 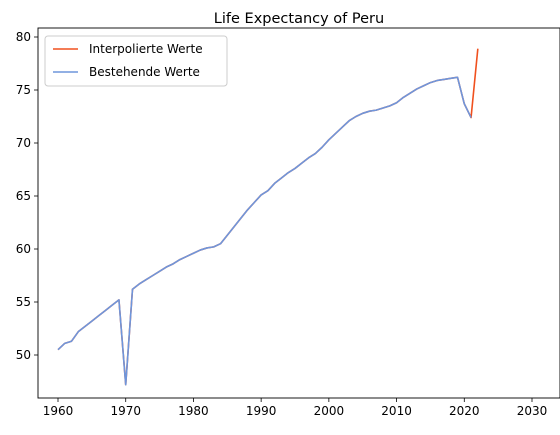 What do you see at coordinates (23, 302) in the screenshot?
I see `y-tick-label: 55` at bounding box center [23, 302].